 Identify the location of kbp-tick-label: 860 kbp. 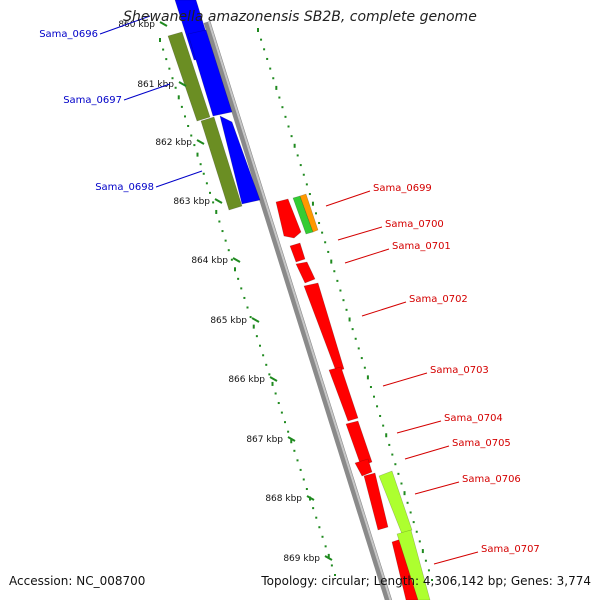
(136, 25).